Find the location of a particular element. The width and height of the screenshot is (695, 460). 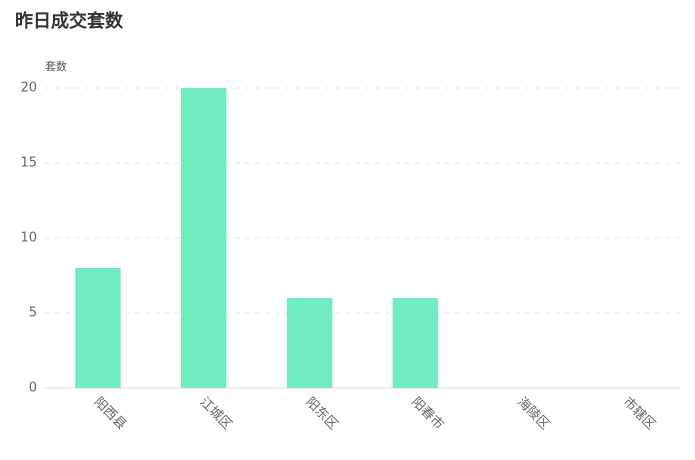

x-tick-label: 阳东区 is located at coordinates (321, 414).